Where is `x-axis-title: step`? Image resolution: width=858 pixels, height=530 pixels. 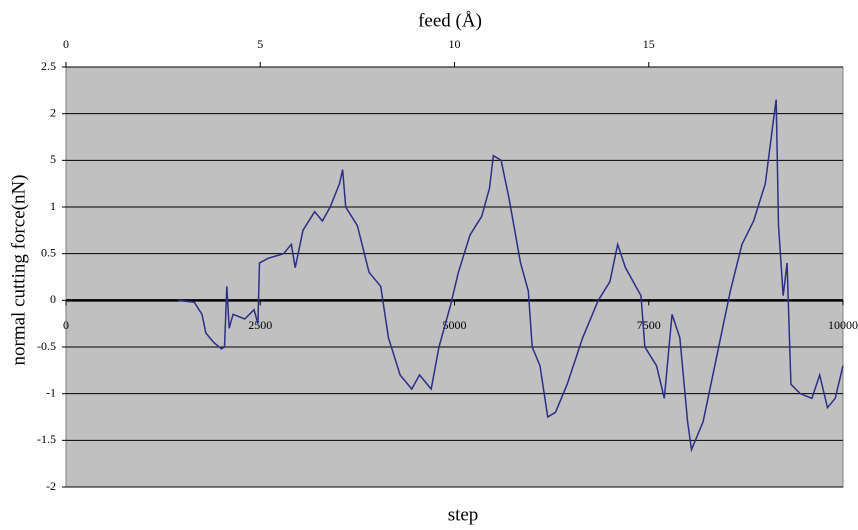 x-axis-title: step is located at coordinates (463, 514).